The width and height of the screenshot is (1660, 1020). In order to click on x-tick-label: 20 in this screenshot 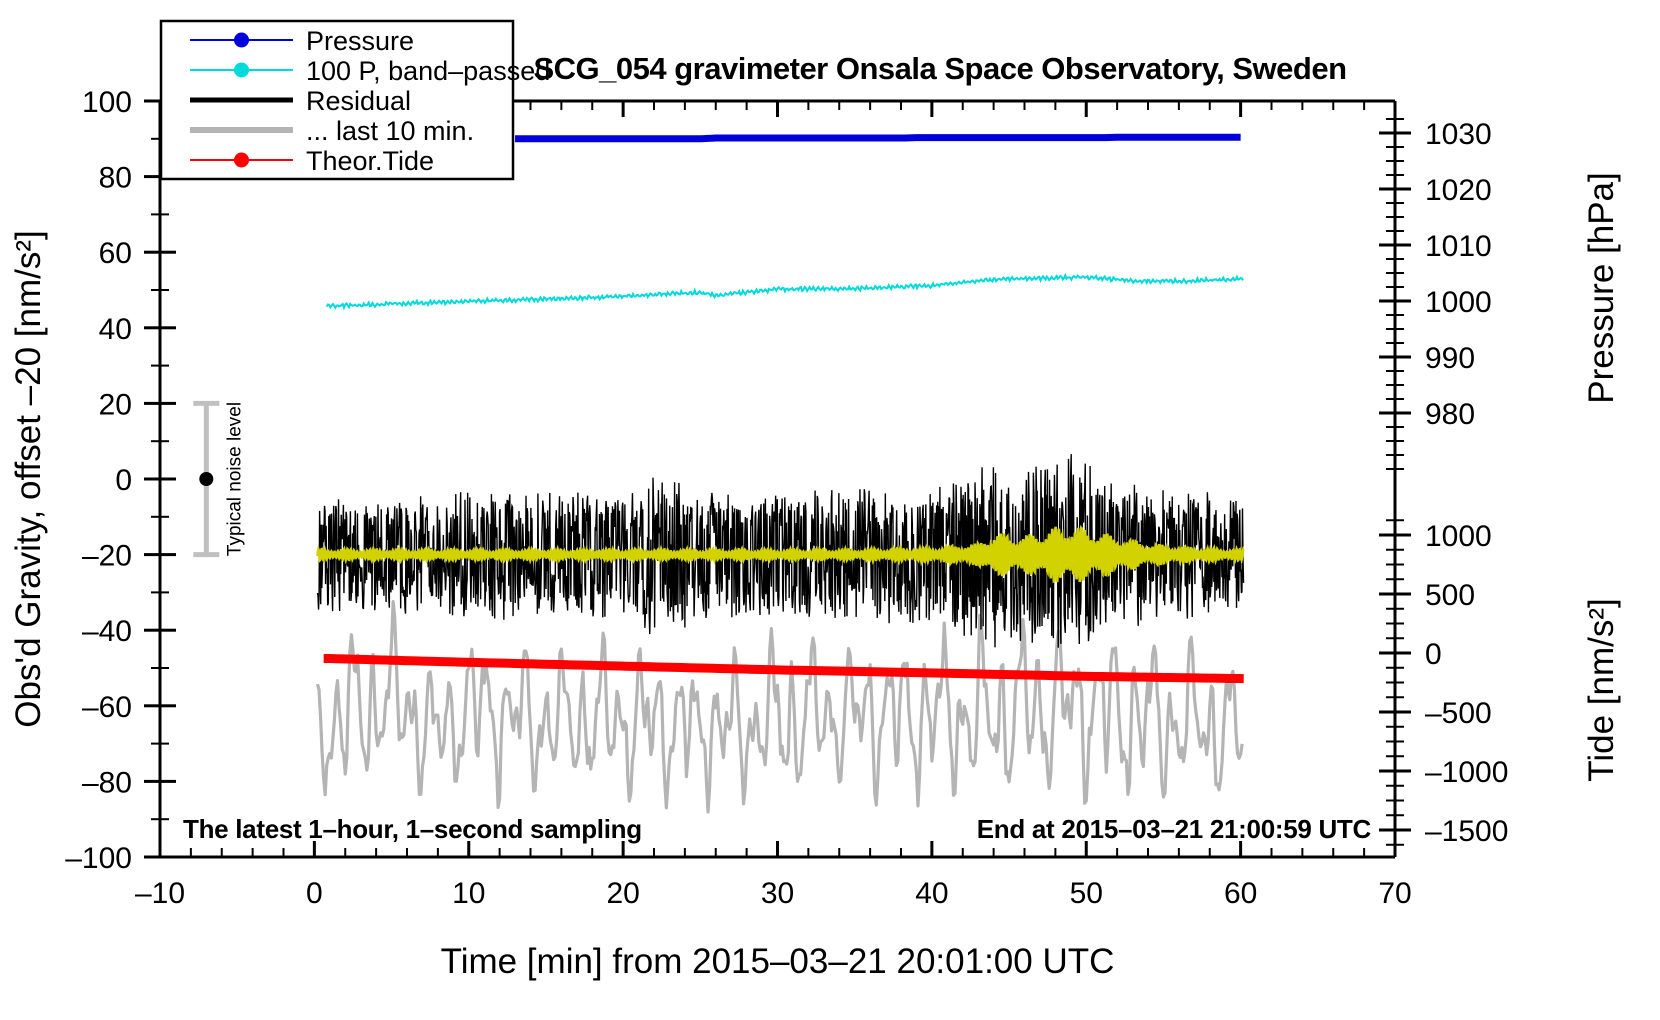, I will do `click(622, 893)`.